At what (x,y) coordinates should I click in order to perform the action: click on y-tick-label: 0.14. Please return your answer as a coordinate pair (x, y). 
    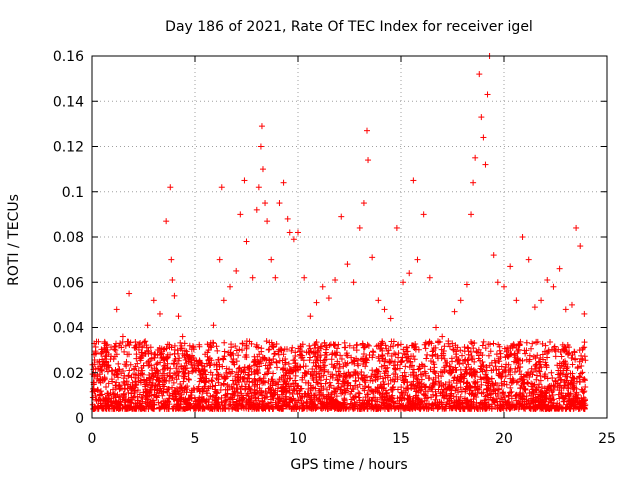
    Looking at the image, I should click on (68, 102).